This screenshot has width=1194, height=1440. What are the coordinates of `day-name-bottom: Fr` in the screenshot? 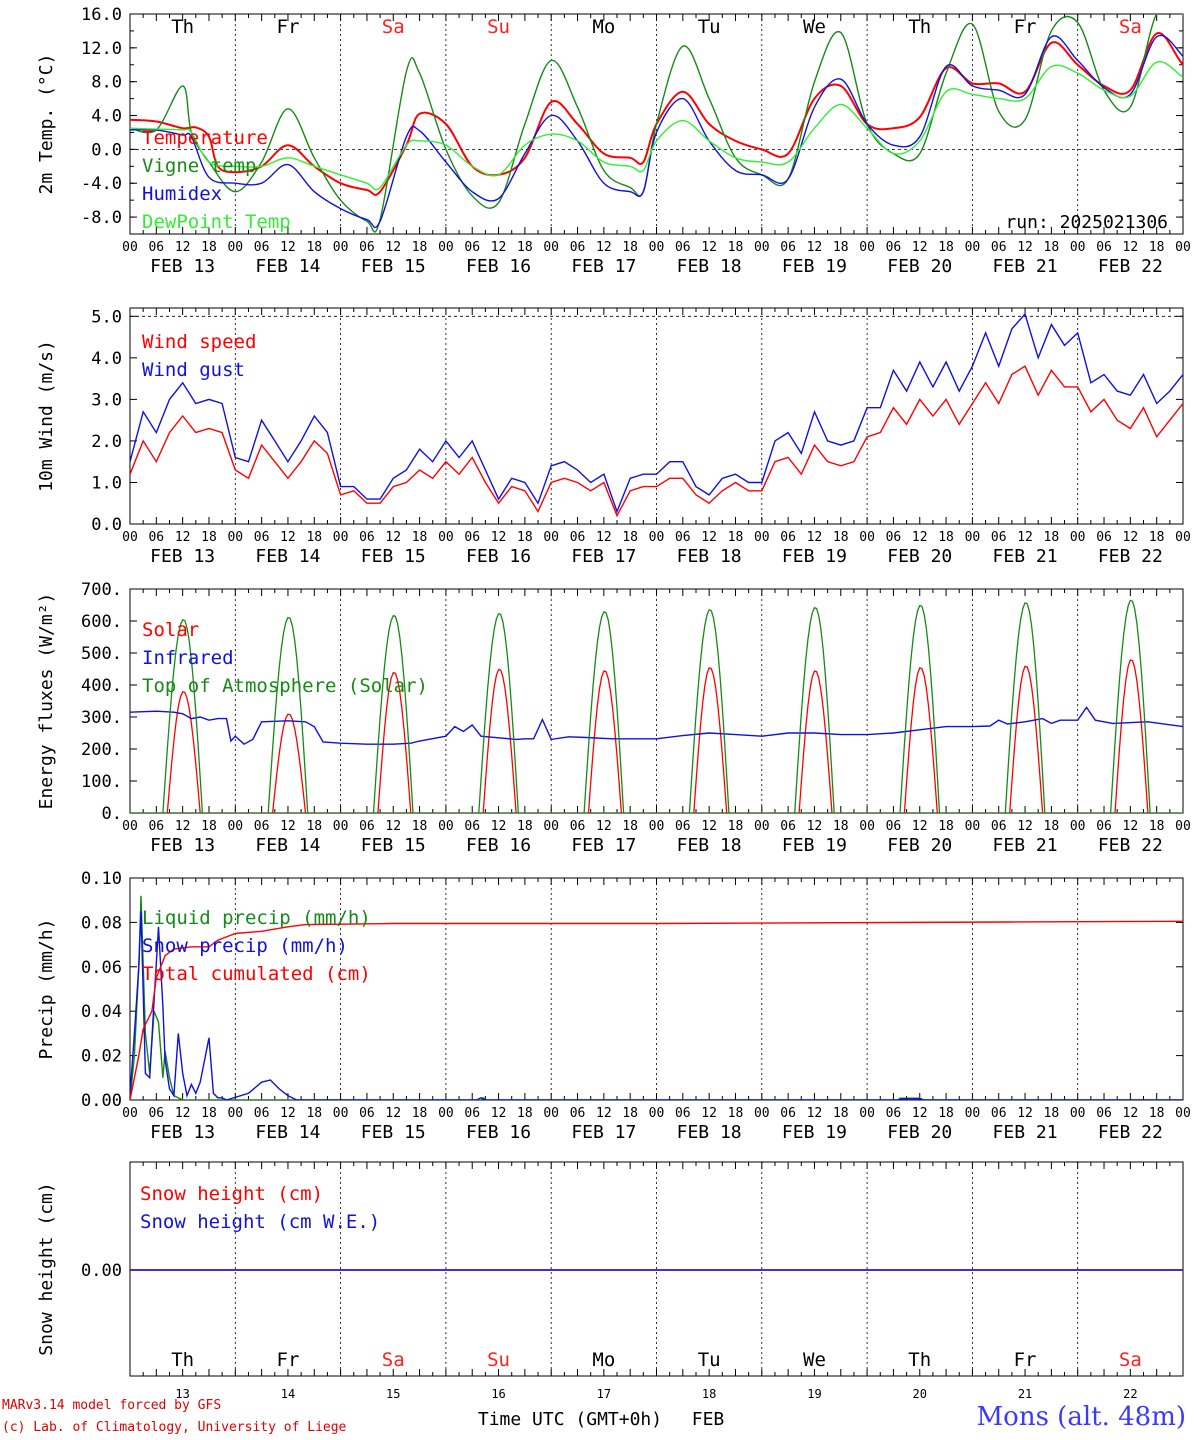 It's located at (288, 1360).